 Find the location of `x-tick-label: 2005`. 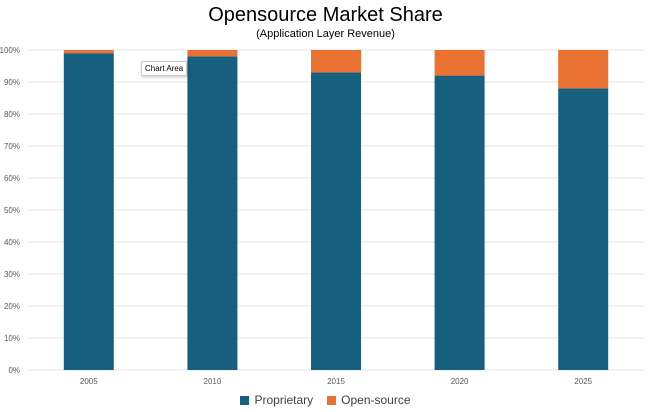

x-tick-label: 2005 is located at coordinates (89, 381).